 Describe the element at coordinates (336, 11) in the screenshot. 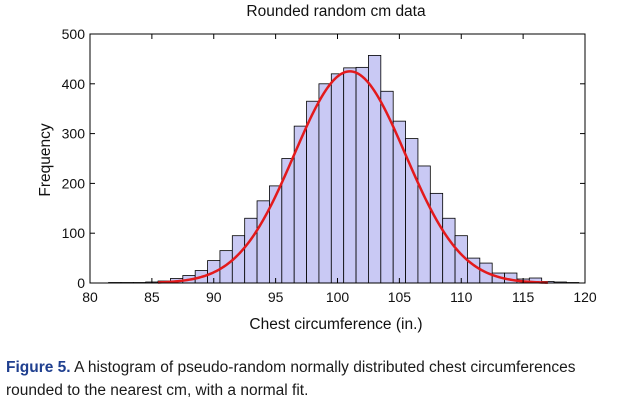

I see `chart-title: Rounded random cm data` at that location.